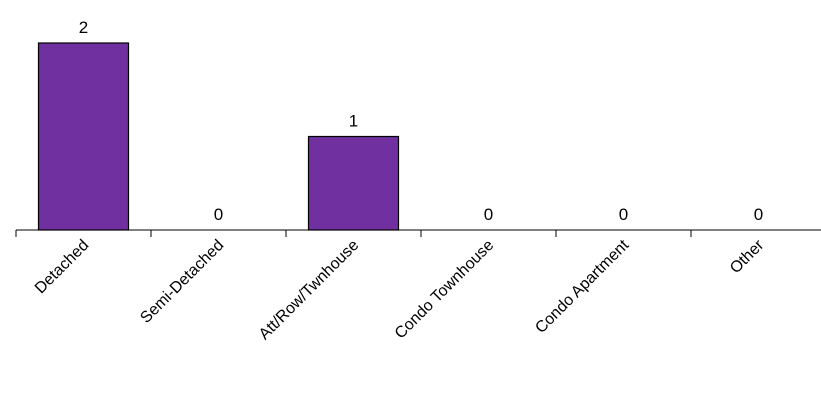  Describe the element at coordinates (353, 183) in the screenshot. I see `bar-att-row-twnhouse` at that location.